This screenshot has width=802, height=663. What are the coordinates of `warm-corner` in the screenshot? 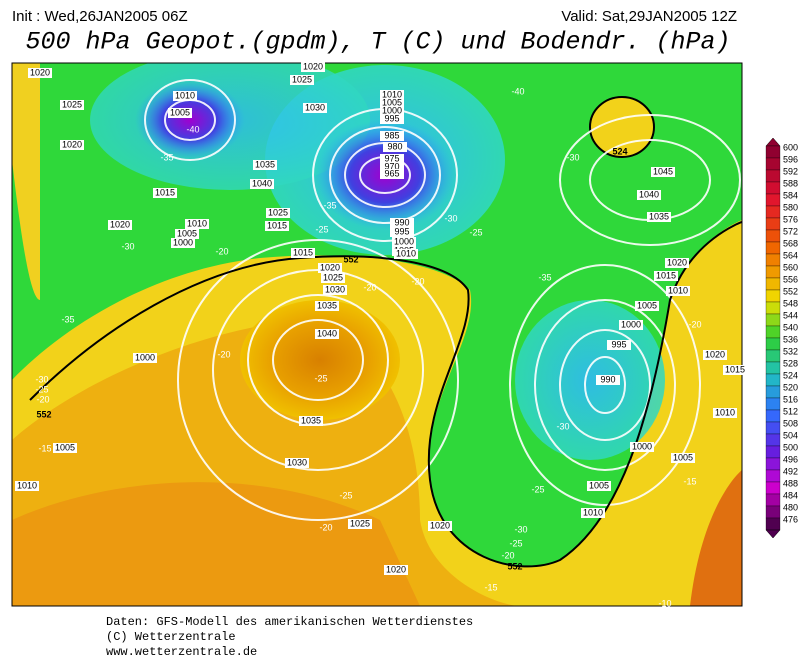 It's located at (716, 538).